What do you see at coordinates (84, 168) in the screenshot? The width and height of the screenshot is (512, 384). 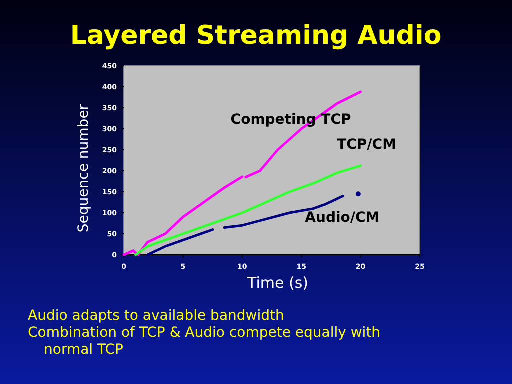 I see `y-axis-title: Sequence number` at bounding box center [84, 168].